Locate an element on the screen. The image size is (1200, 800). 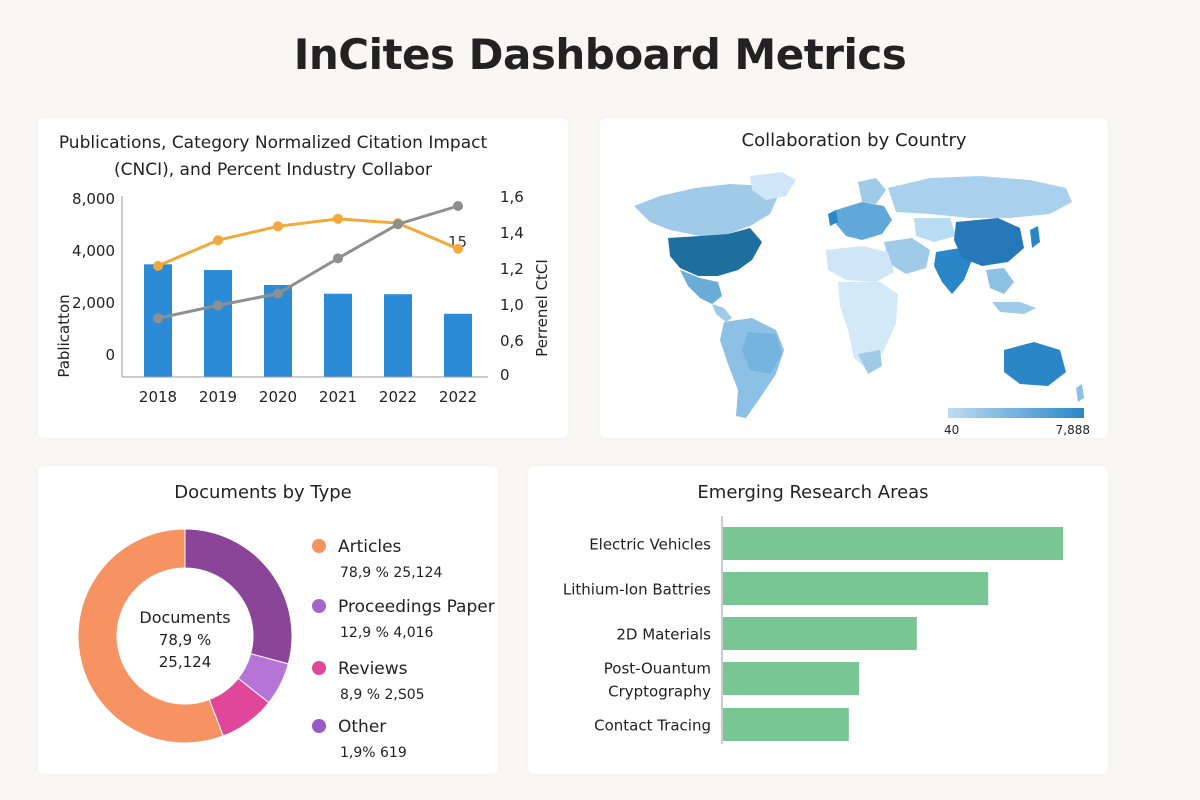
combo-left-tick-label: 0 is located at coordinates (110, 355).